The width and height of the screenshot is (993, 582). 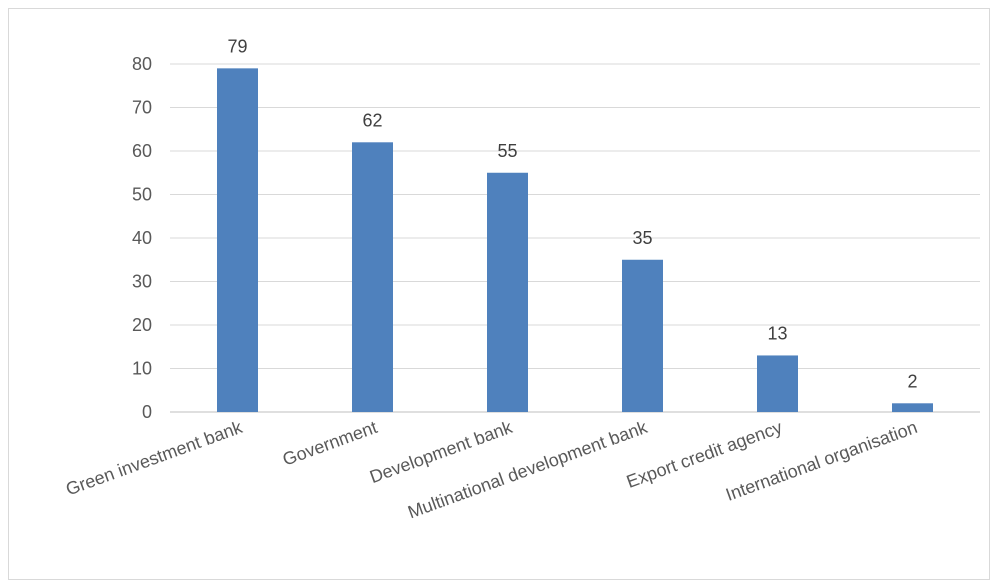 I want to click on y-tick-label: 70, so click(x=142, y=108).